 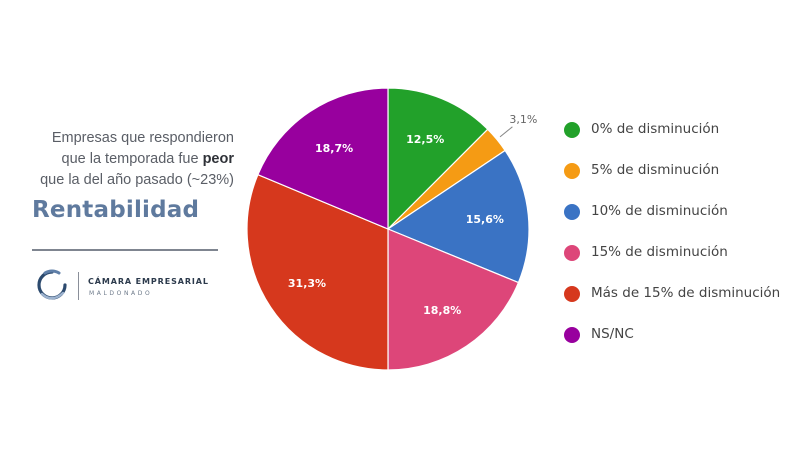 I want to click on title-divider, so click(x=125, y=250).